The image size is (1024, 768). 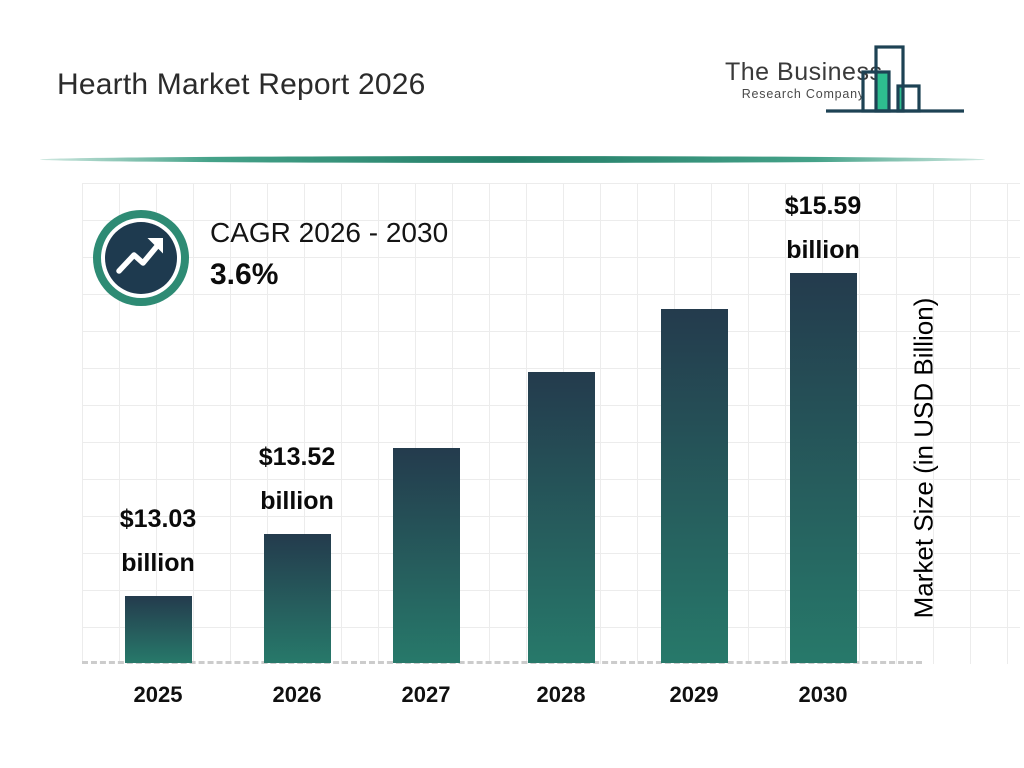 I want to click on divider-line, so click(x=512, y=159).